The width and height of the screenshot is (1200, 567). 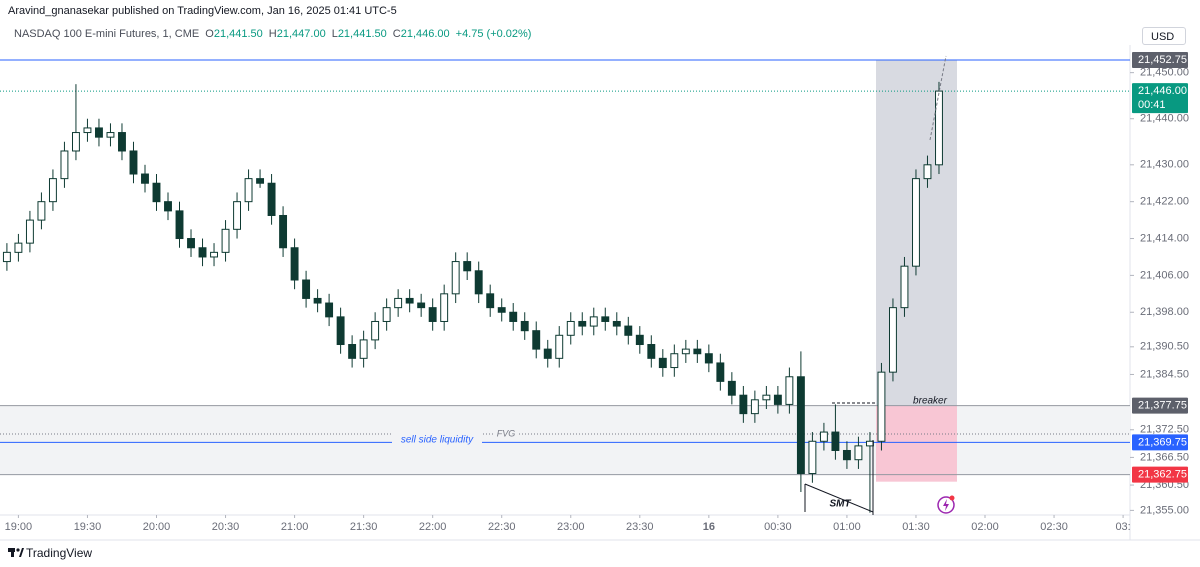 I want to click on x-tick-label: 23:30, so click(x=640, y=527).